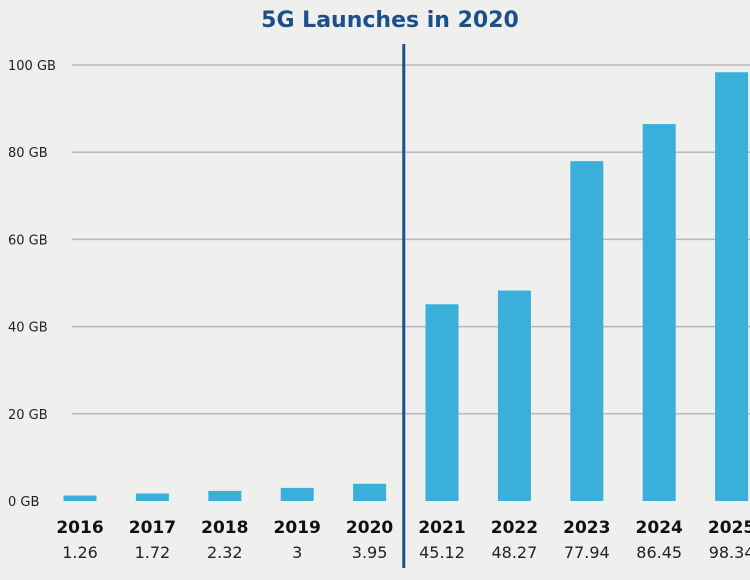 This screenshot has width=750, height=580. I want to click on x-tick-label: 2016, so click(79, 528).